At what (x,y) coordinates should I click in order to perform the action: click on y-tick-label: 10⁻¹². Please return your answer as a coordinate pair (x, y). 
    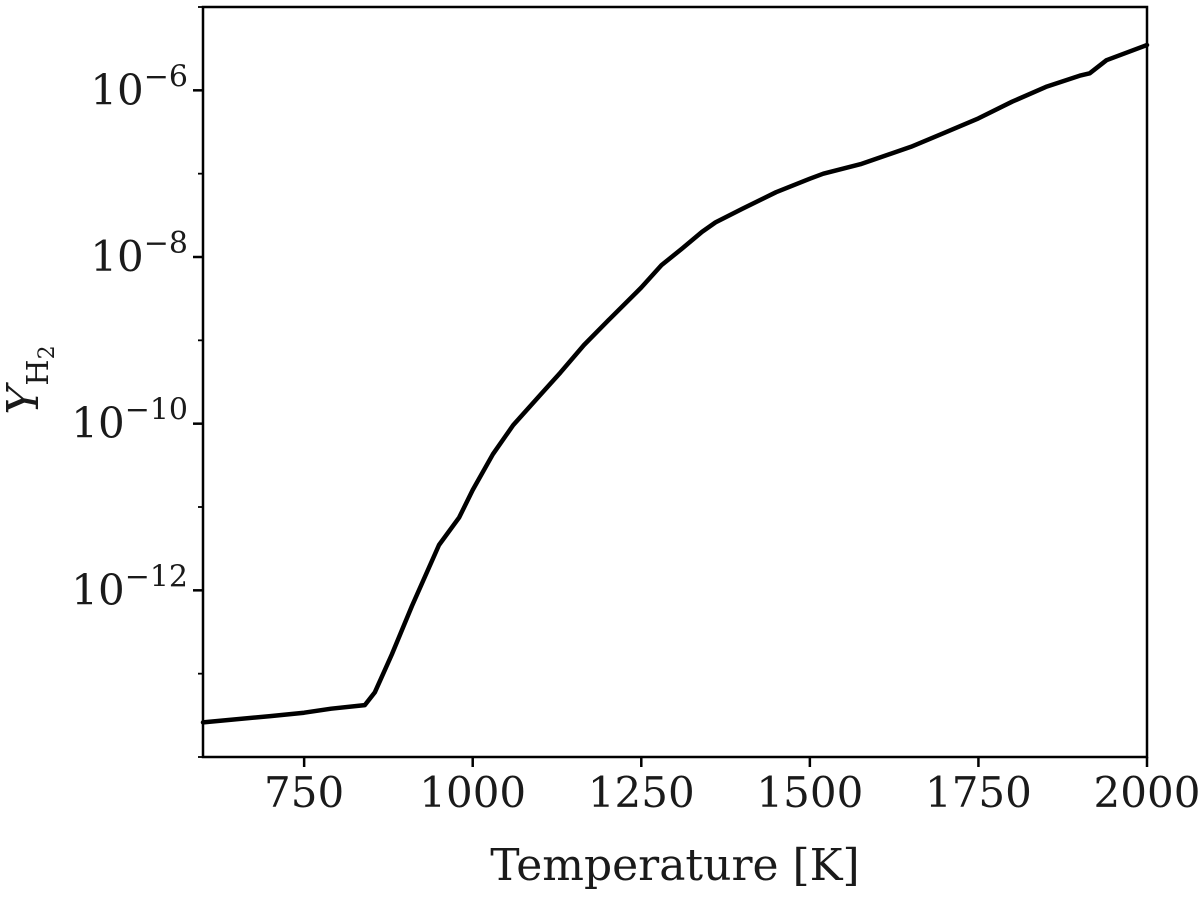
    Looking at the image, I should click on (129, 586).